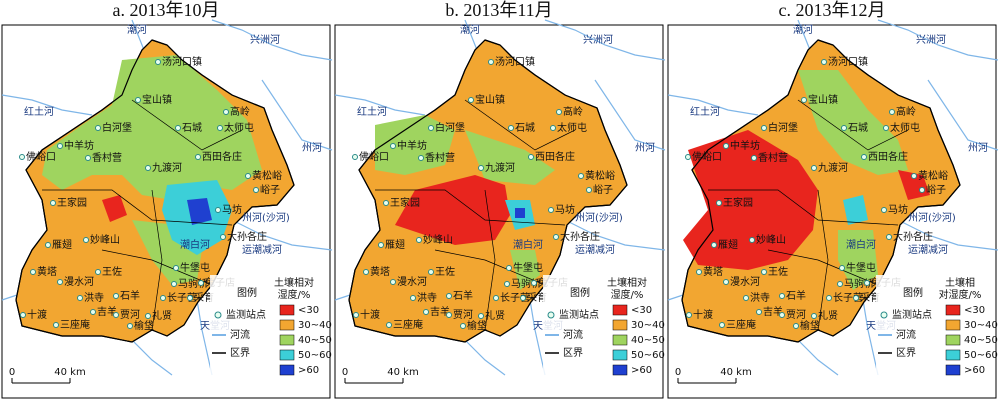 Image resolution: width=1000 pixels, height=402 pixels. I want to click on place-label: 雁翅, so click(62, 244).